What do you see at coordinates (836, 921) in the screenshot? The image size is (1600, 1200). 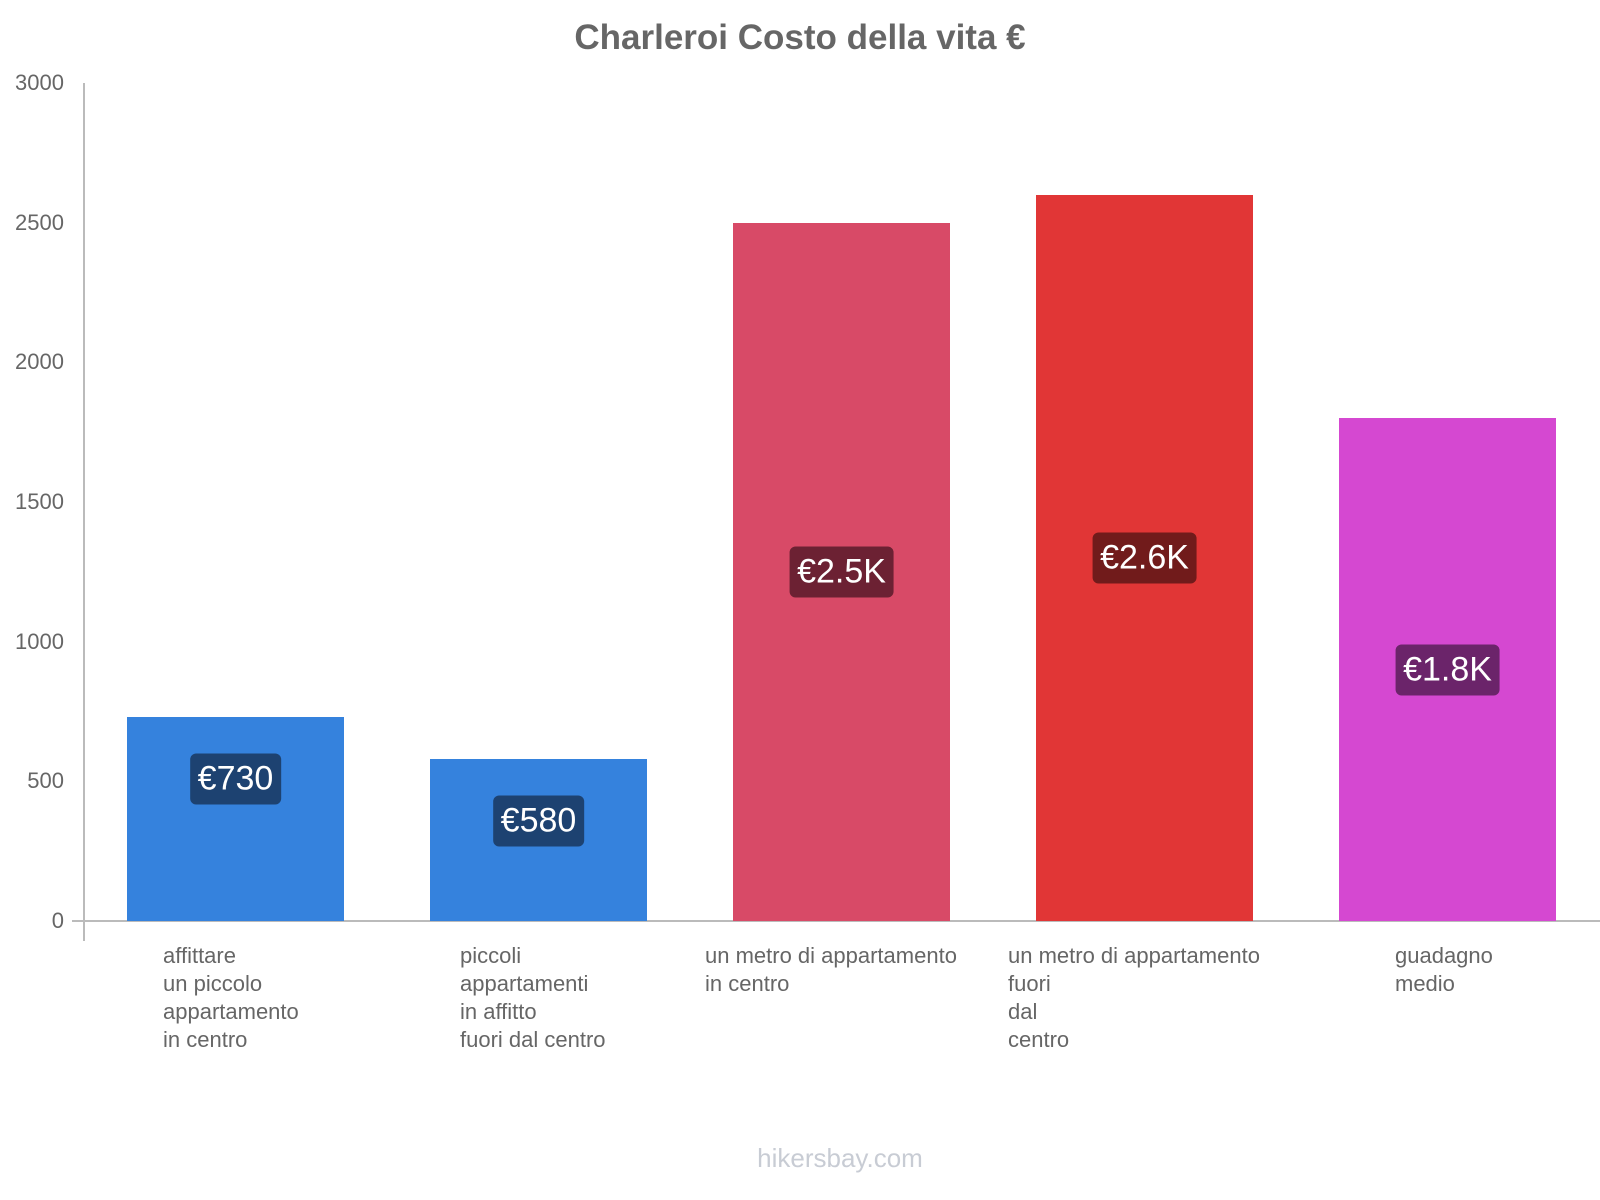 I see `x-axis` at bounding box center [836, 921].